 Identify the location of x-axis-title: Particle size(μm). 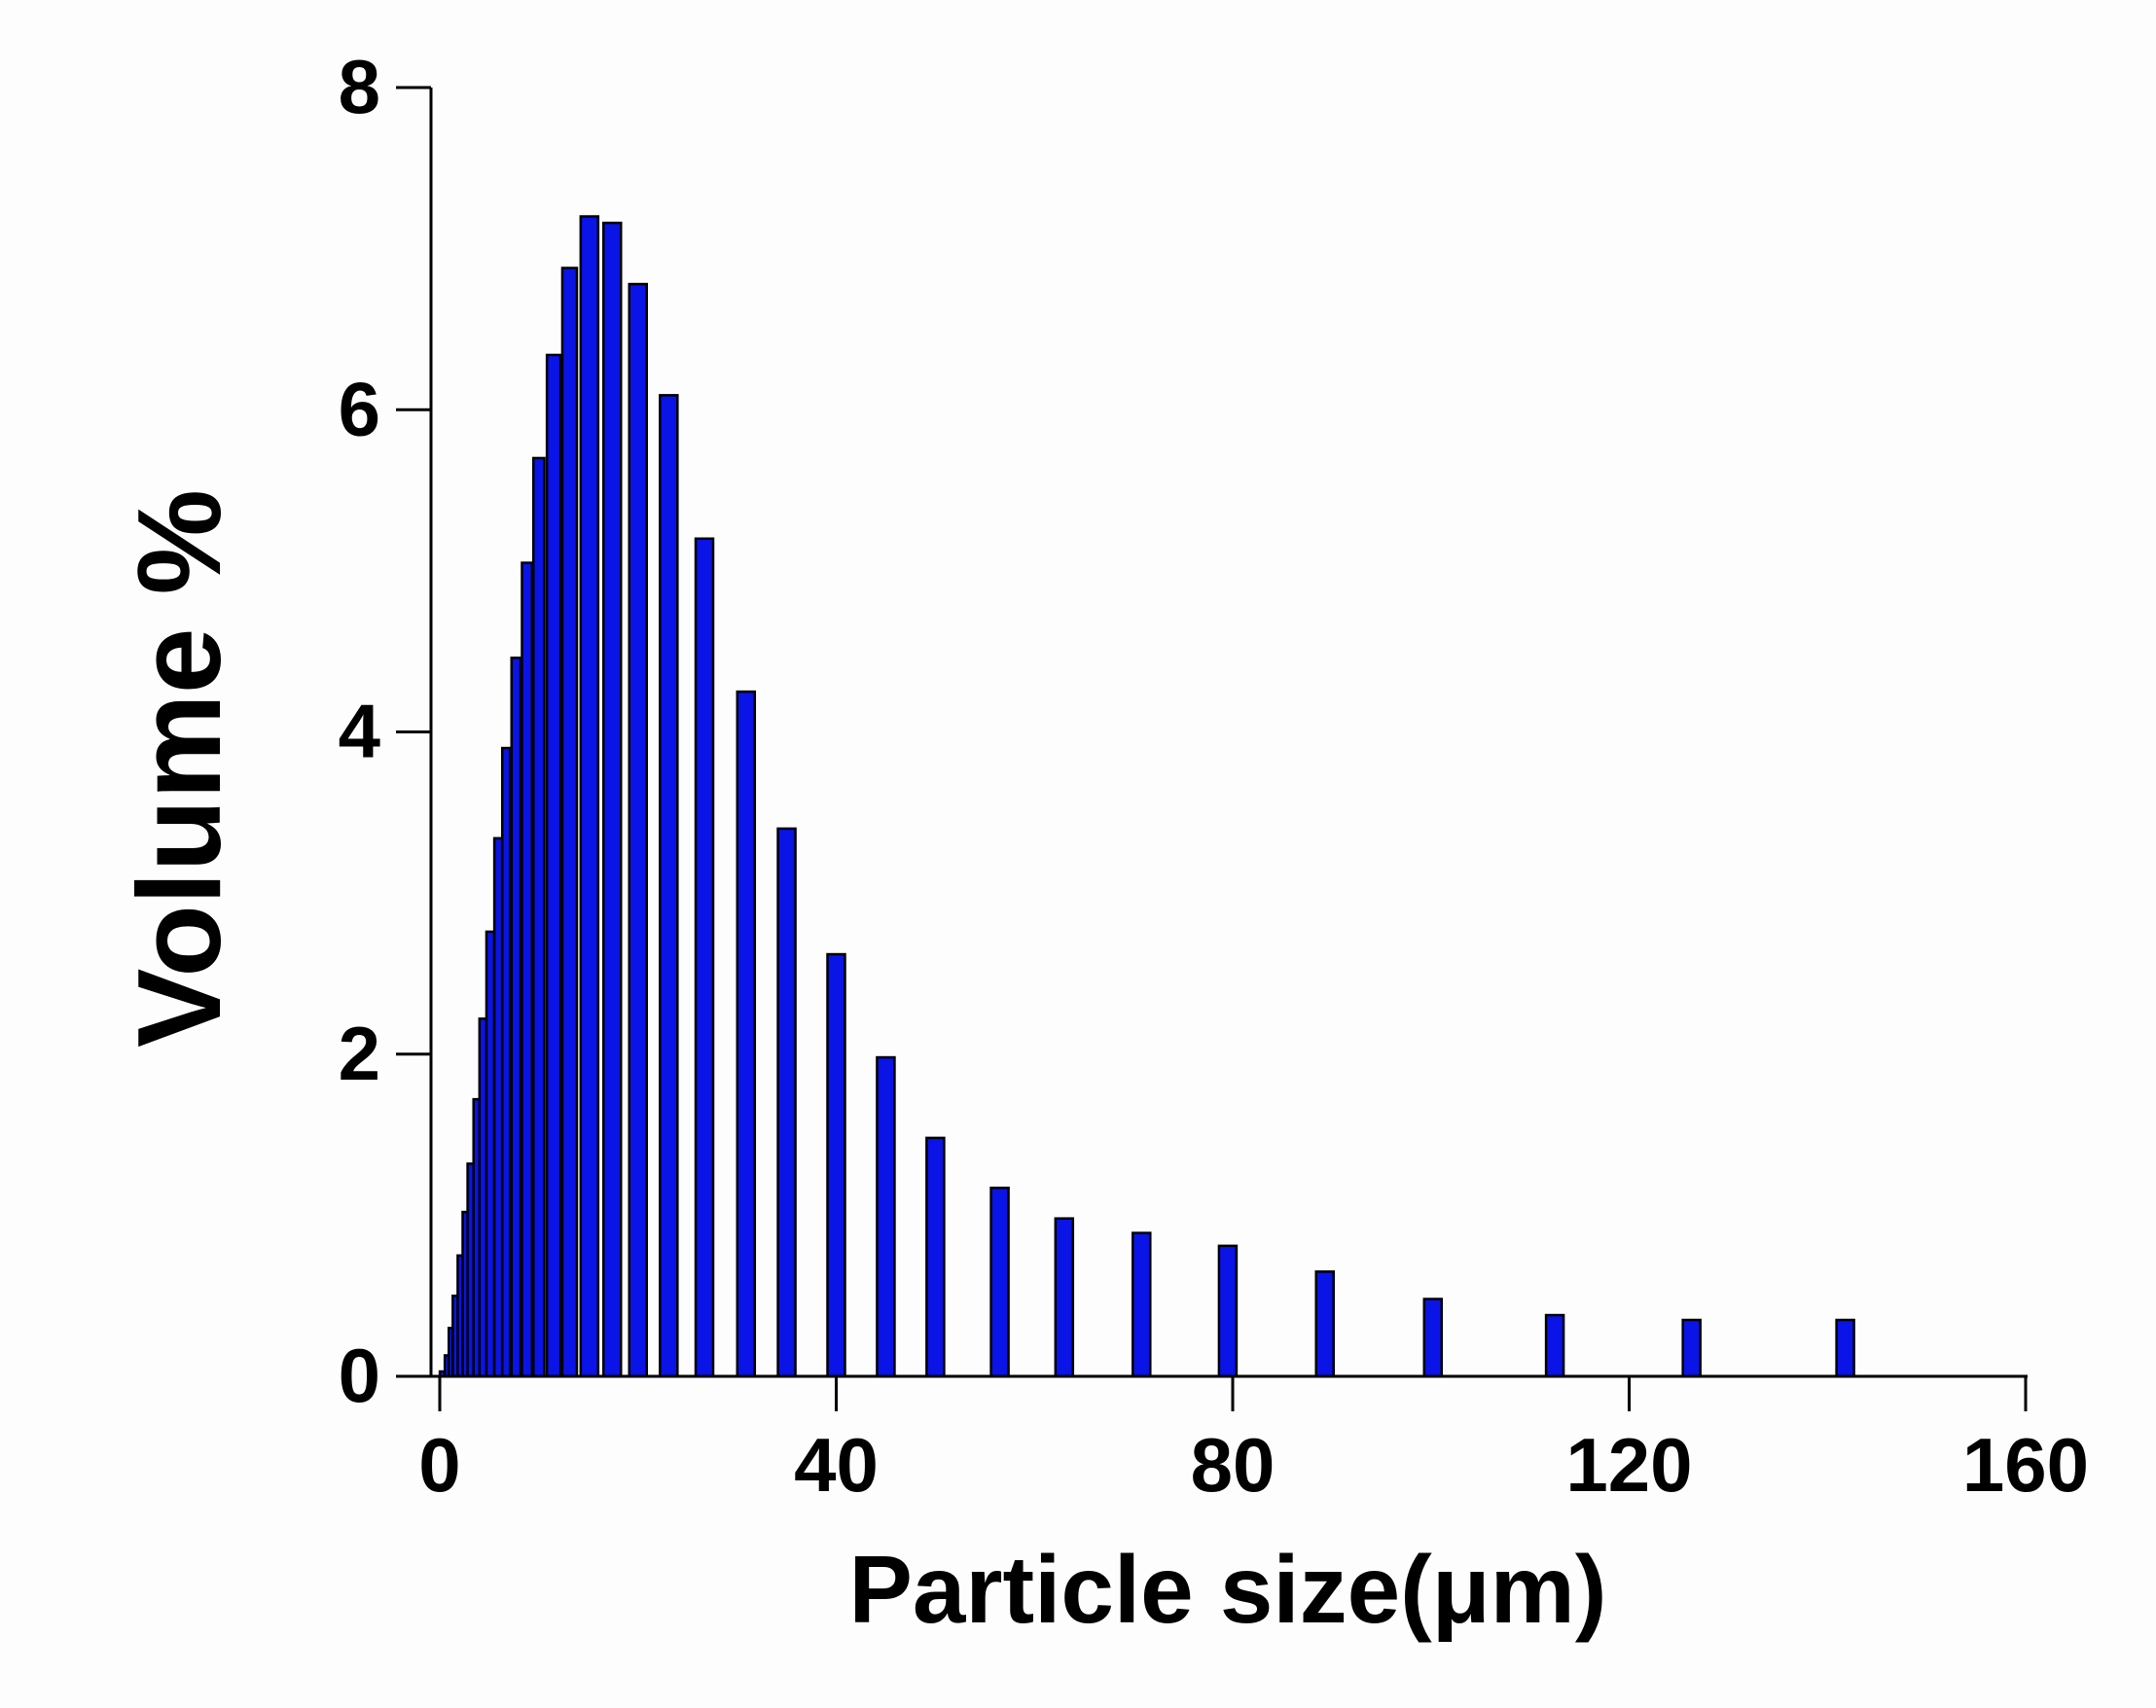
(1228, 1590).